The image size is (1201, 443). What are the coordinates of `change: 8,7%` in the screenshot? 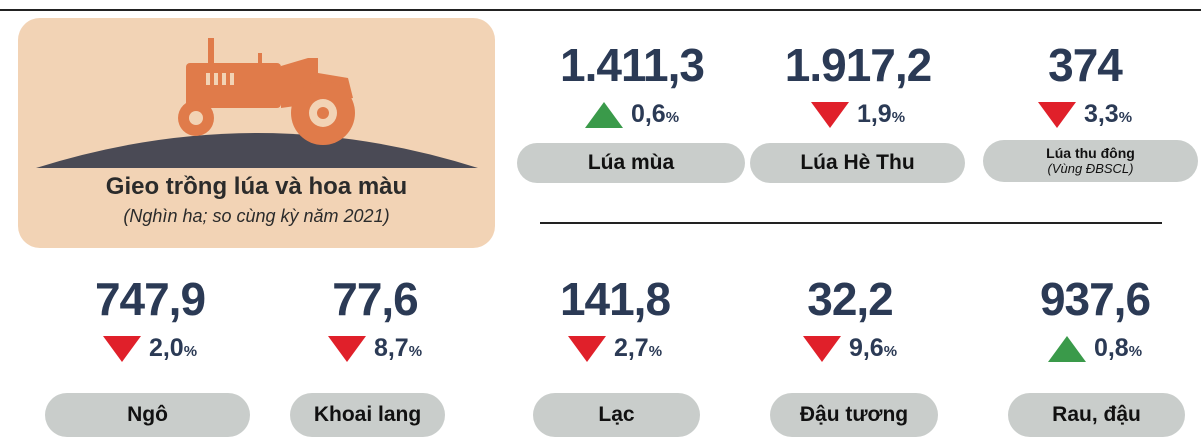 It's located at (375, 348).